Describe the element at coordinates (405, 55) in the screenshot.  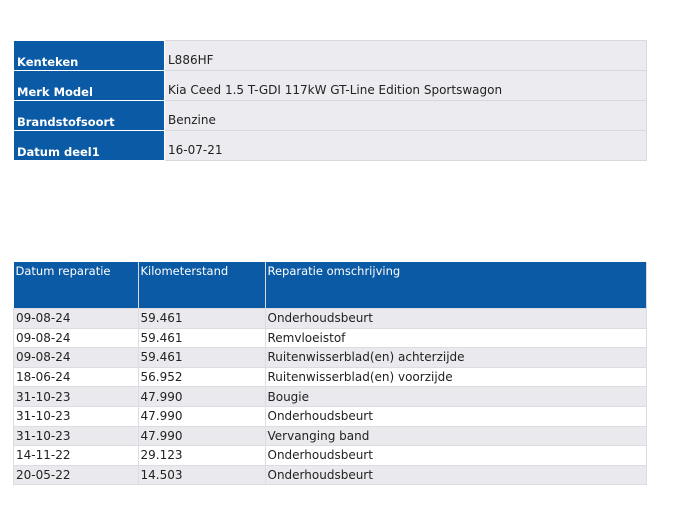
I see `info-value: L886HF` at that location.